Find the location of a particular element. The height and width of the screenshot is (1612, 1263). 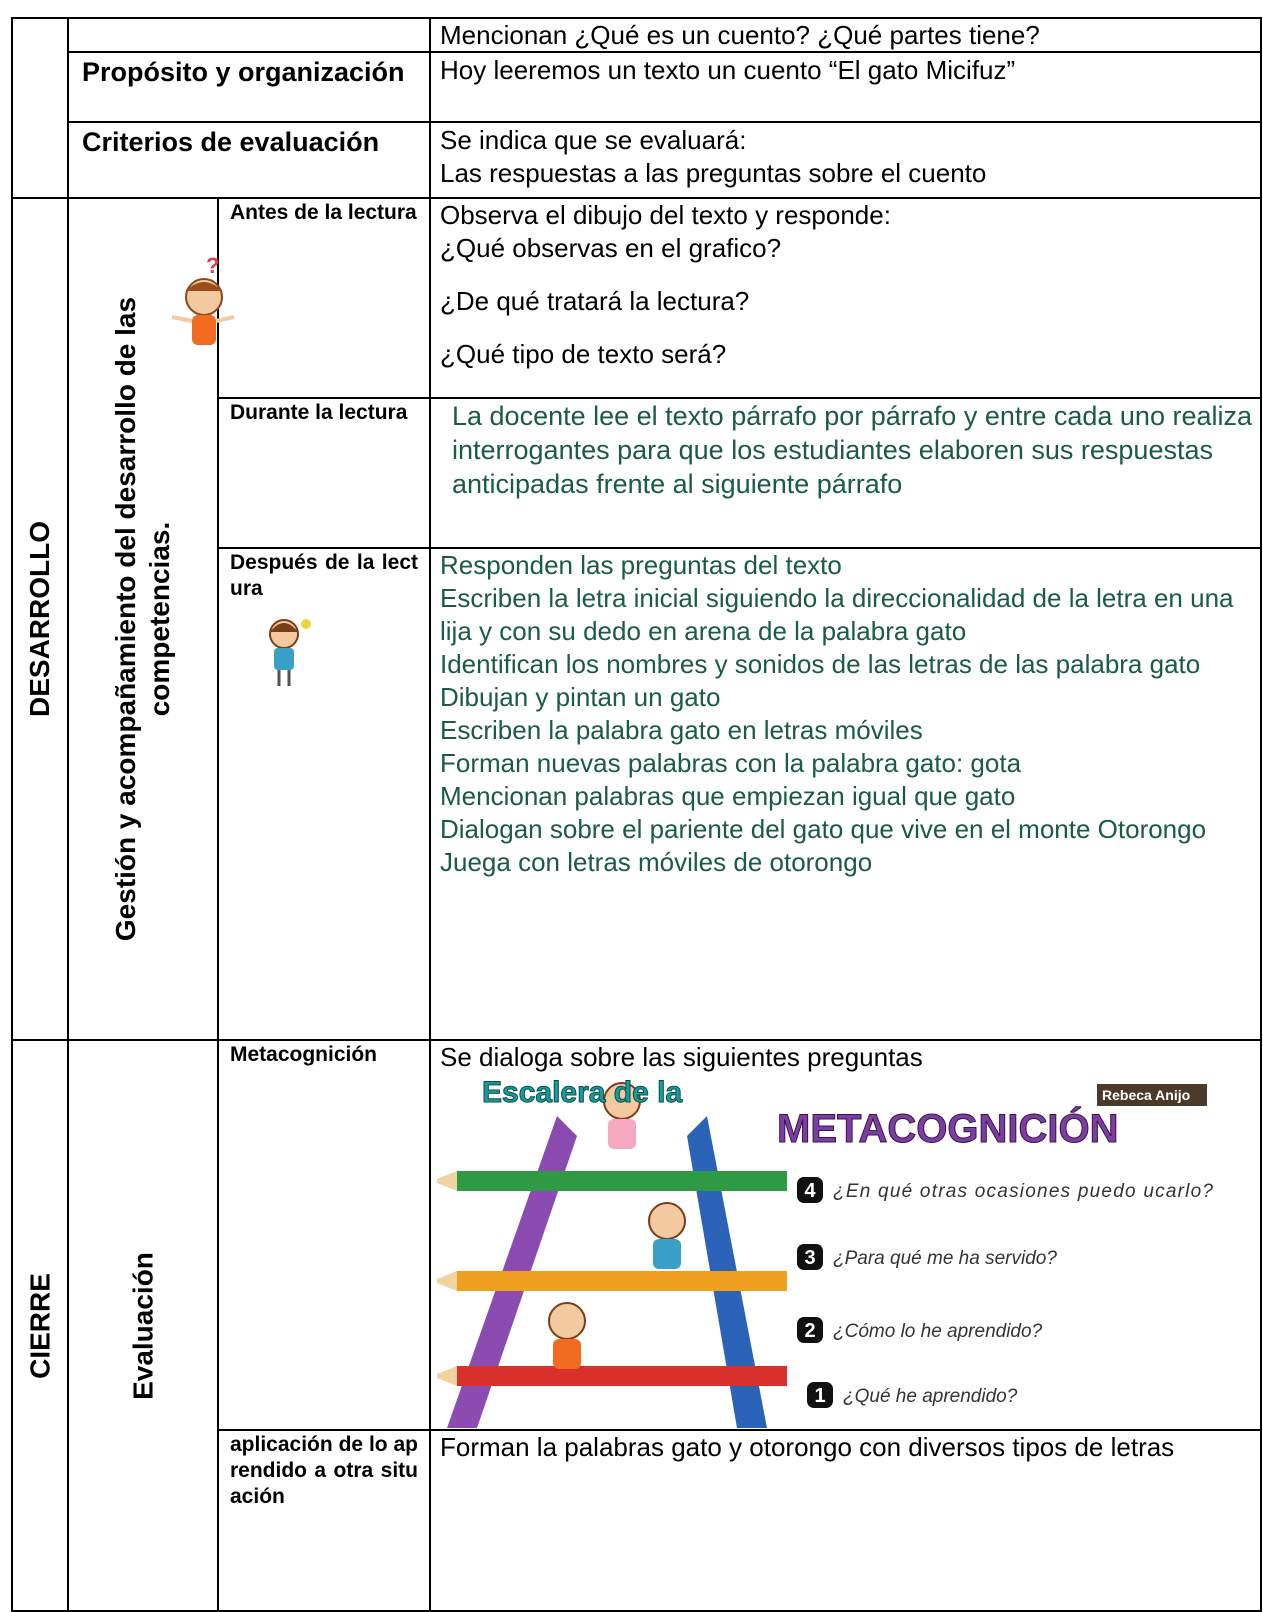

content-text: ¿Qué tipo de texto será? is located at coordinates (583, 354).